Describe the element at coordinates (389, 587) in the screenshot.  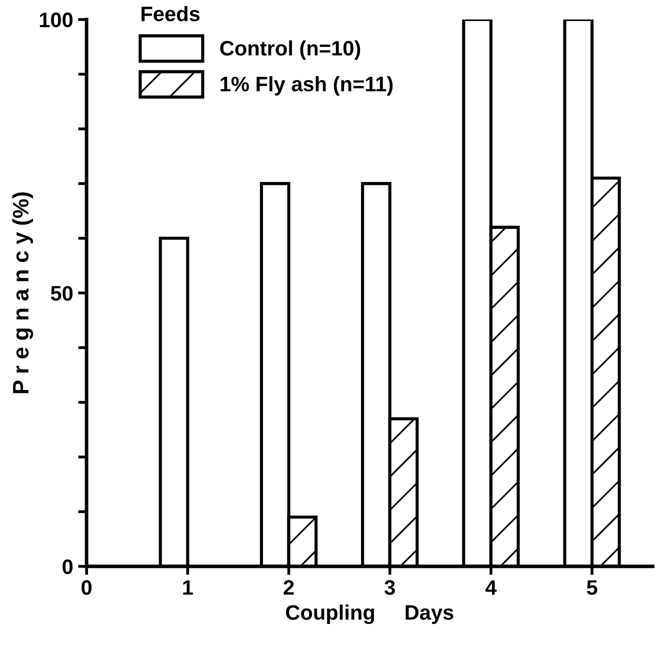
I see `x-tick-label: 3` at that location.